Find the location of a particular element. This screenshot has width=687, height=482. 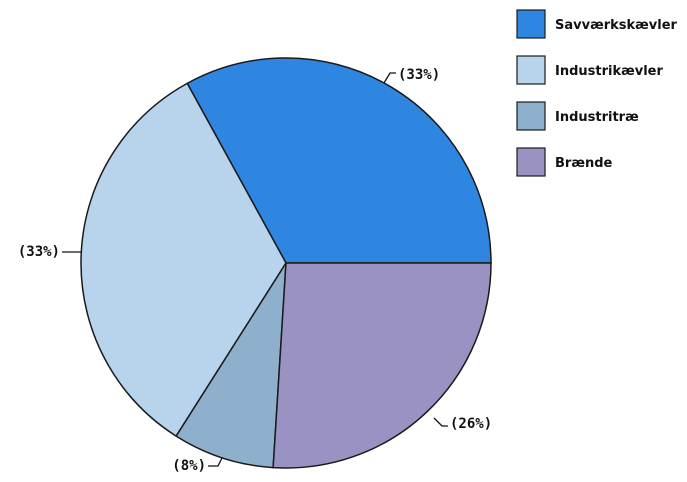

legend-swatch-braende is located at coordinates (531, 162).